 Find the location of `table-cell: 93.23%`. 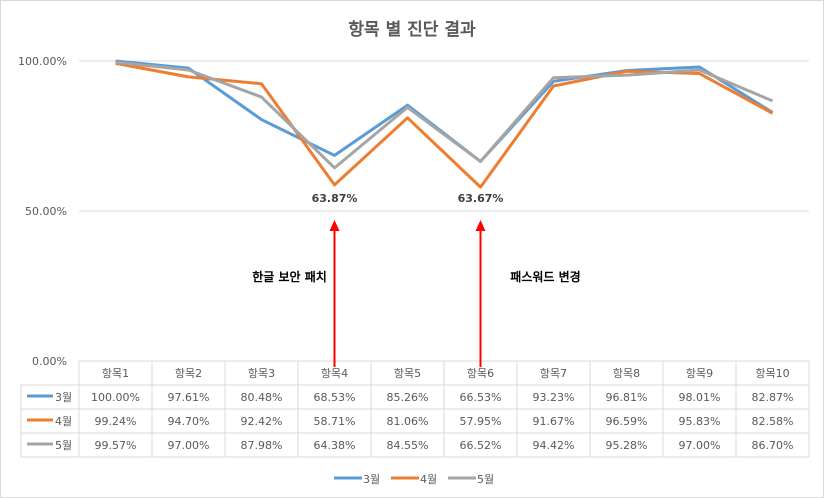

table-cell: 93.23% is located at coordinates (554, 397).